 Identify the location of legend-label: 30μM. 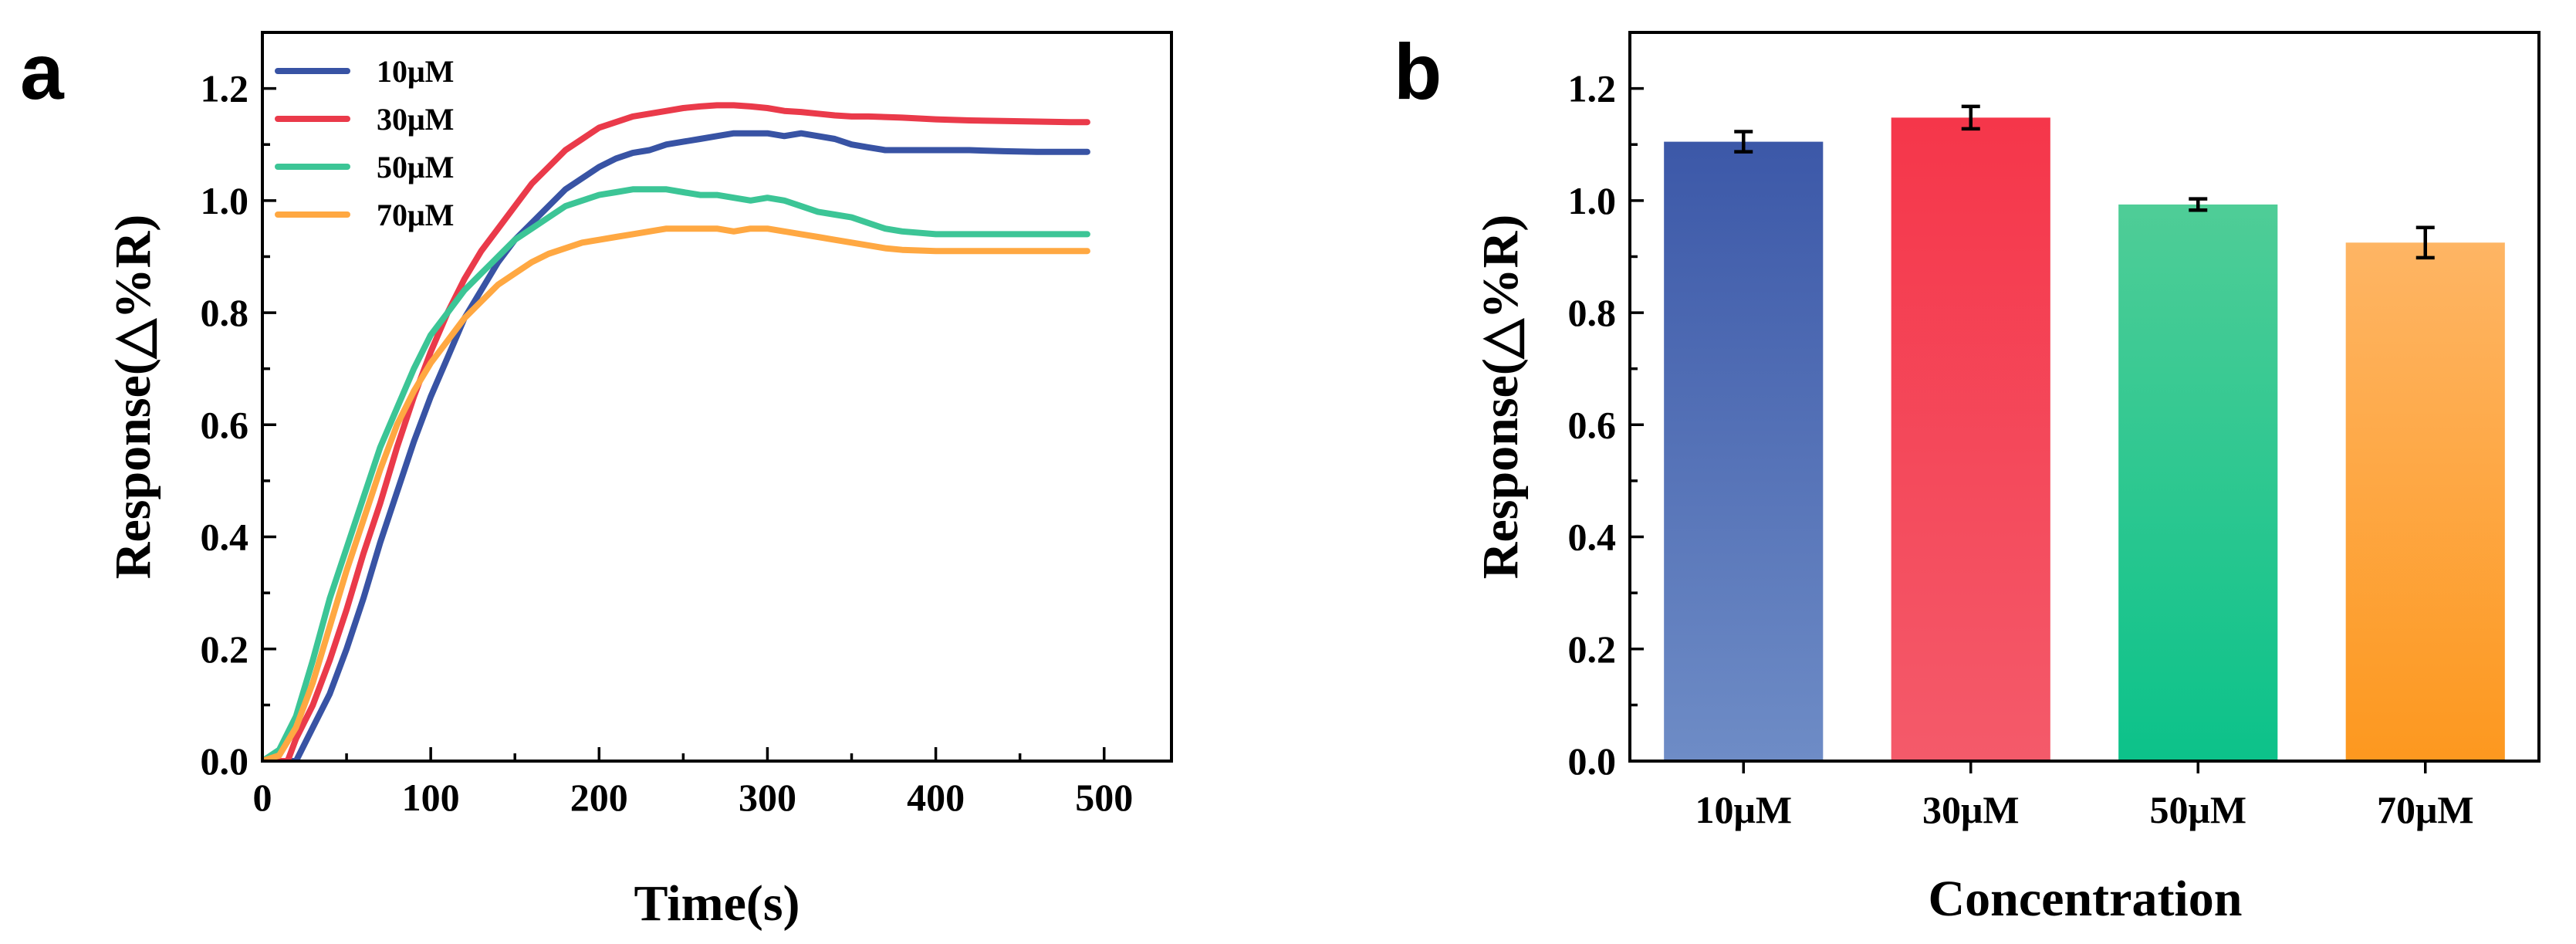
(416, 119).